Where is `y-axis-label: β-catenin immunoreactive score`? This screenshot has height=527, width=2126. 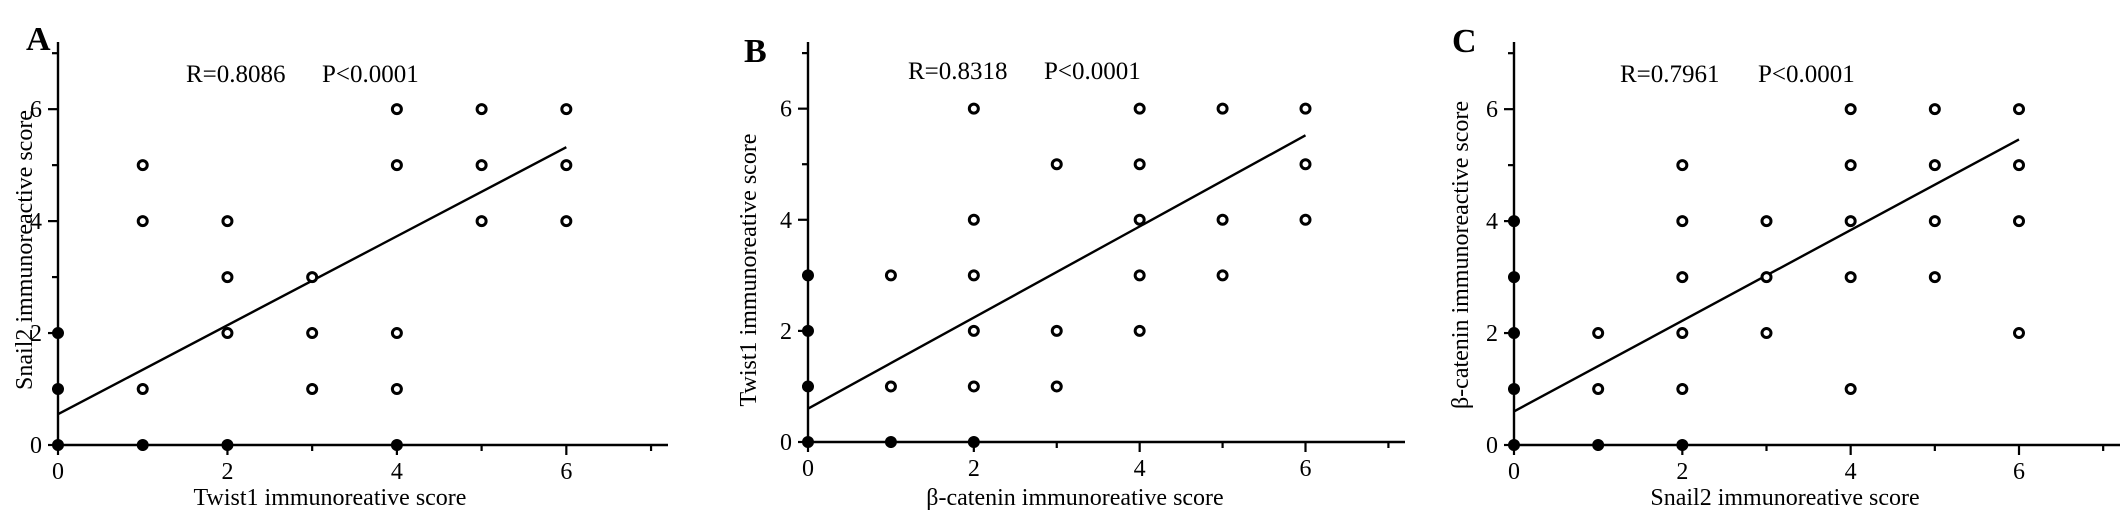 y-axis-label: β-catenin immunoreactive score is located at coordinates (1461, 255).